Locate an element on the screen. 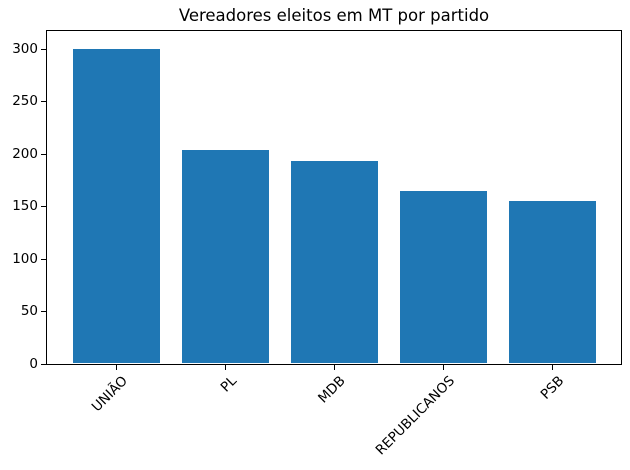 The height and width of the screenshot is (470, 630). bar-união is located at coordinates (116, 206).